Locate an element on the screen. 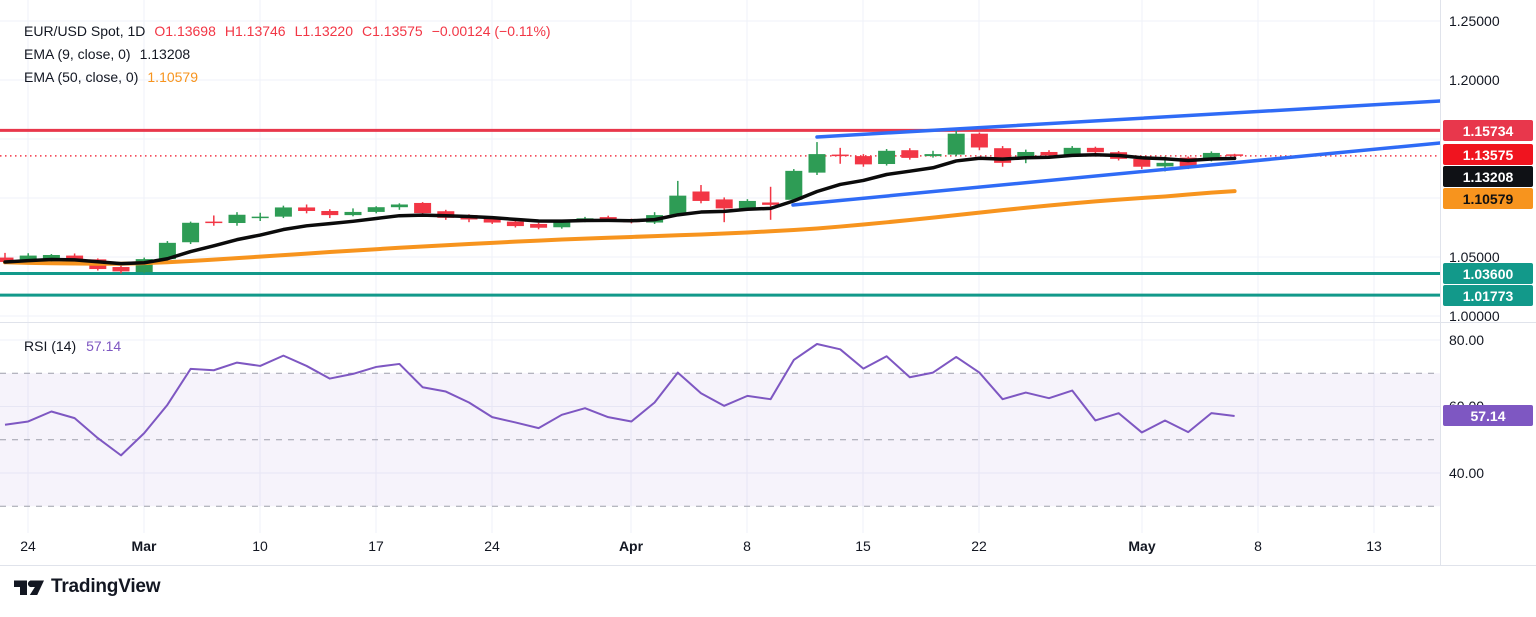 This screenshot has width=1536, height=617. price-tick-label: 1.00000 is located at coordinates (1474, 316).